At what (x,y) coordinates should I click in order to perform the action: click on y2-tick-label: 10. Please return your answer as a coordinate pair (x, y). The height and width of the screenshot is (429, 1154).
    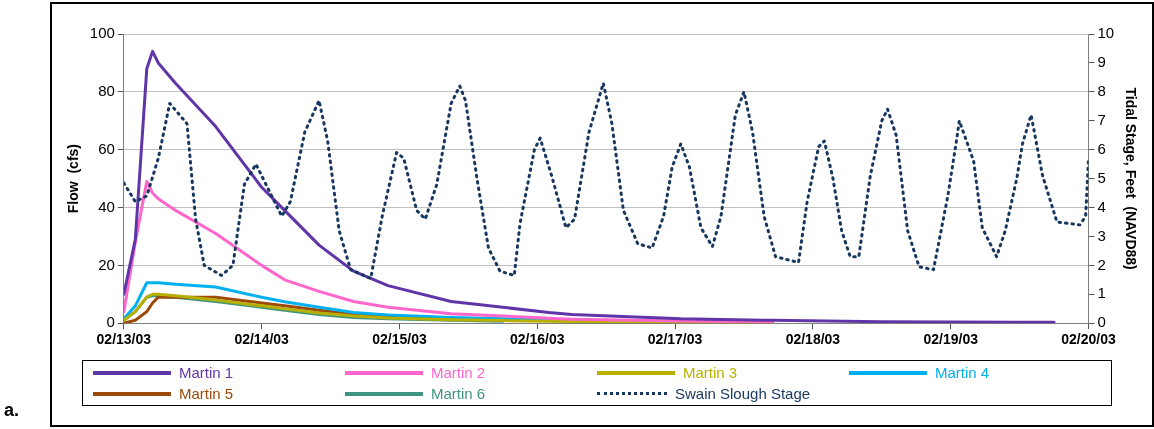
    Looking at the image, I should click on (1106, 33).